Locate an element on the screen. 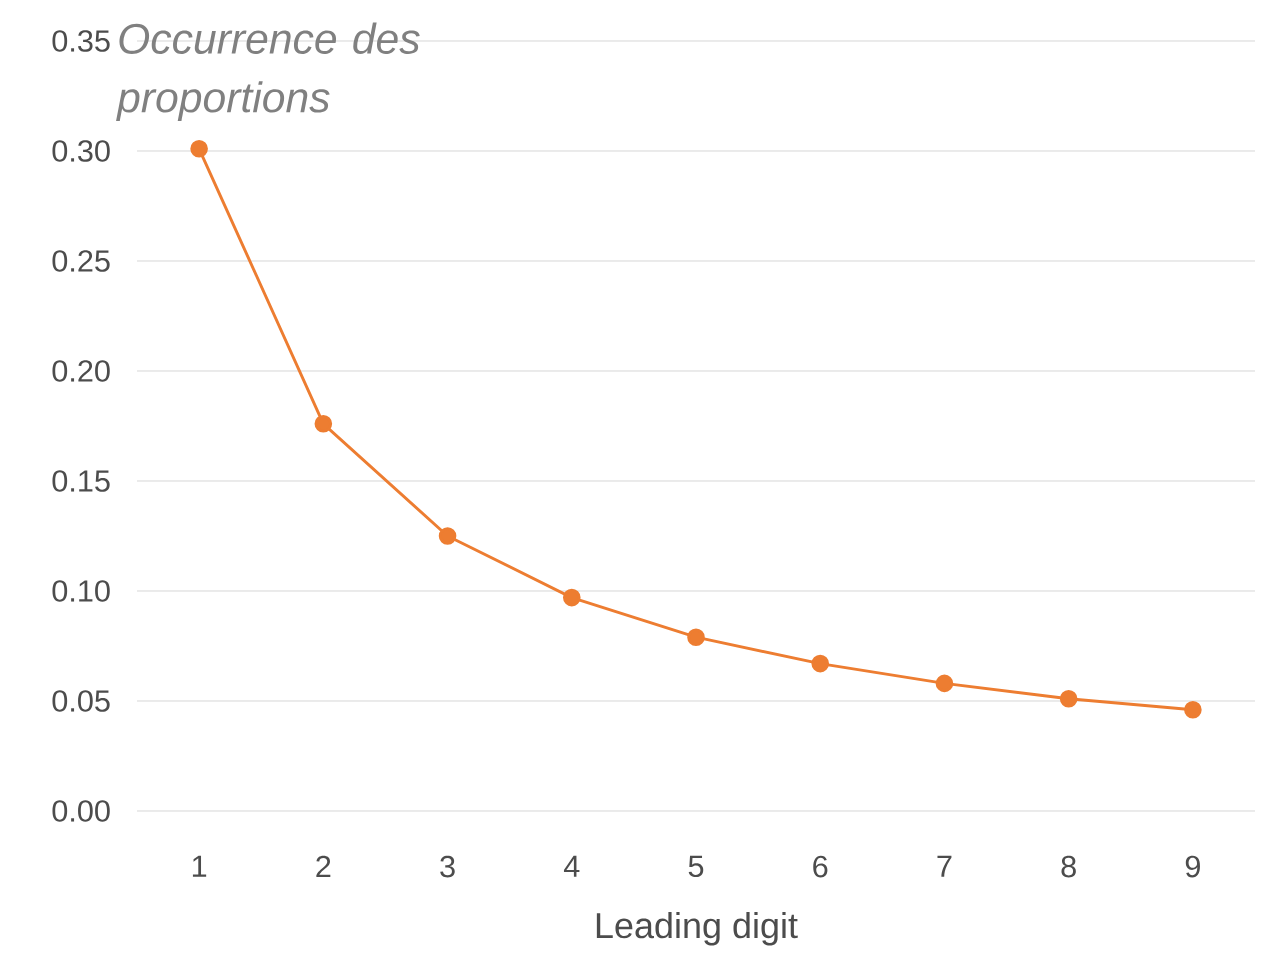 This screenshot has width=1281, height=974. x-tick-label: 5 is located at coordinates (696, 866).